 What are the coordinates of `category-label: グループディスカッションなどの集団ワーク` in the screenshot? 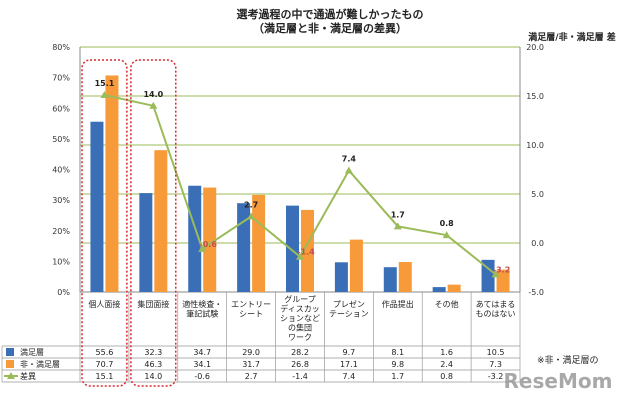 It's located at (300, 318).